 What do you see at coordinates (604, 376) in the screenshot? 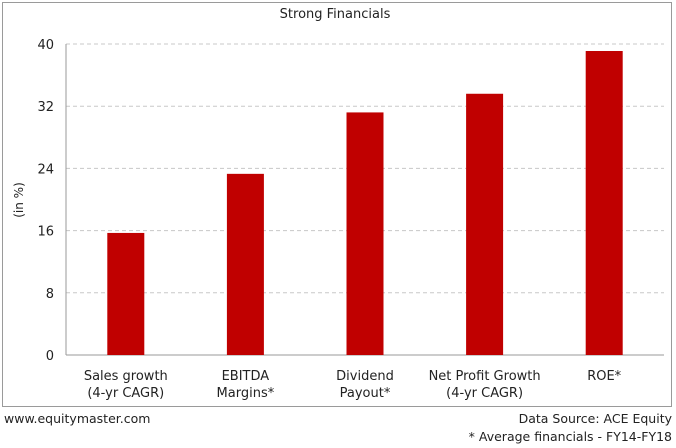
I see `x-tick-label: ROE*` at bounding box center [604, 376].